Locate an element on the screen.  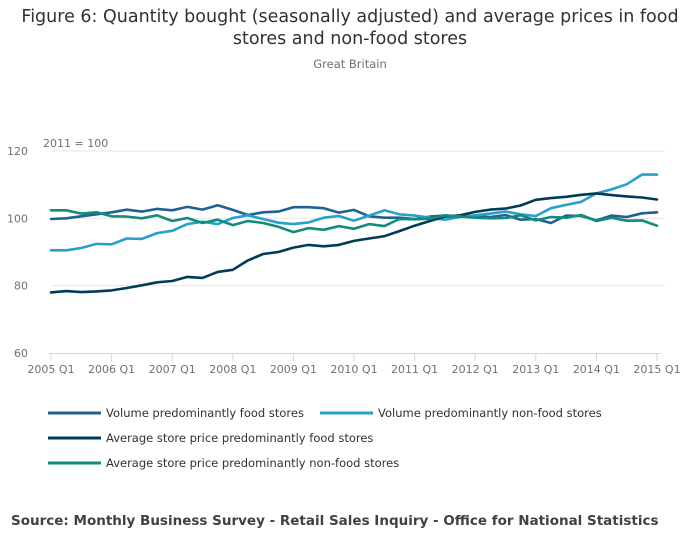
x-tick-label: 2007 Q1 is located at coordinates (172, 369).